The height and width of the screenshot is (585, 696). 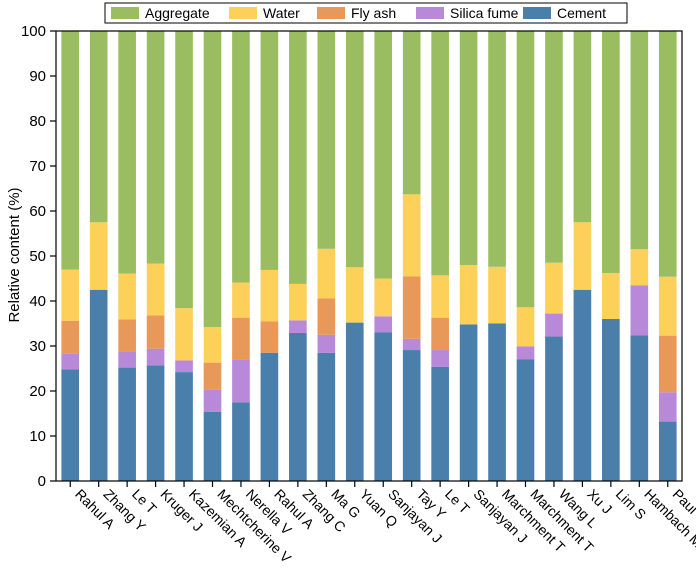 What do you see at coordinates (37, 391) in the screenshot?
I see `y-tick-label: 20` at bounding box center [37, 391].